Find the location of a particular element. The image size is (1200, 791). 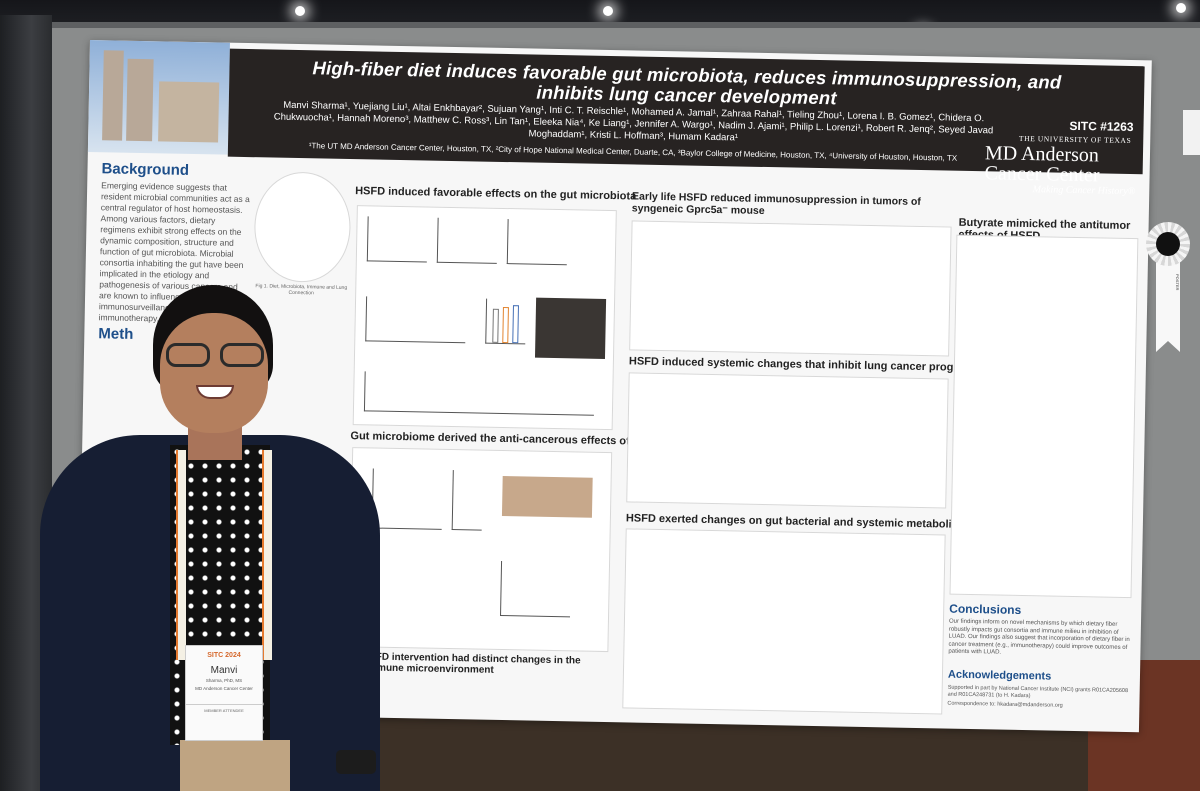

logo-line-2: Cancer Center is located at coordinates (1042, 174).